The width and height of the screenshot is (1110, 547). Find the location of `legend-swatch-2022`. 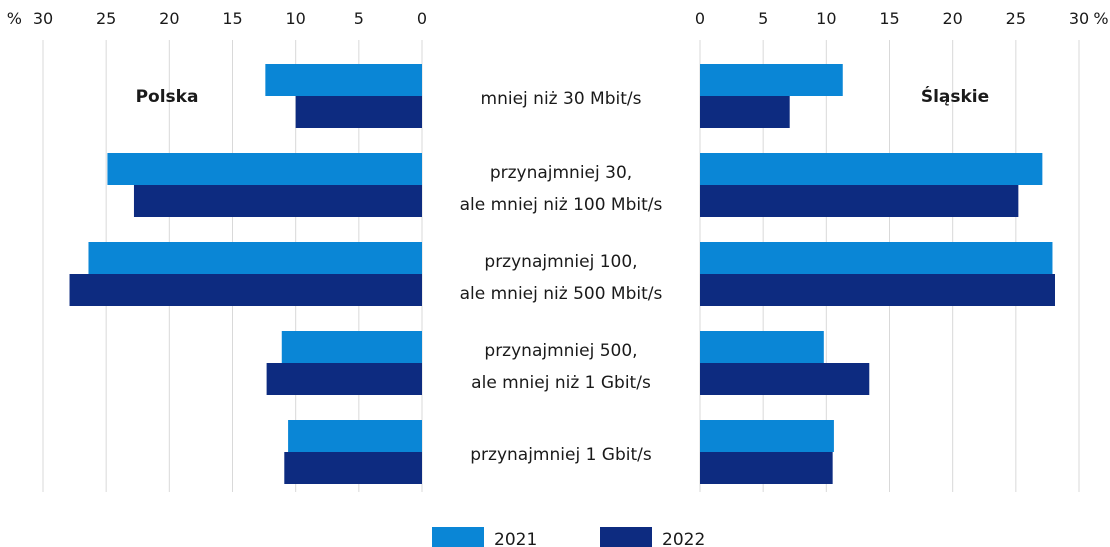

legend-swatch-2022 is located at coordinates (626, 537).